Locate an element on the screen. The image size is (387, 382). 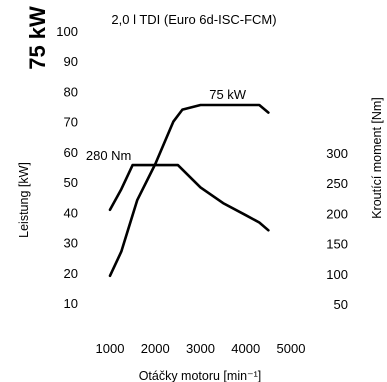
torque-curve is located at coordinates (189, 197).